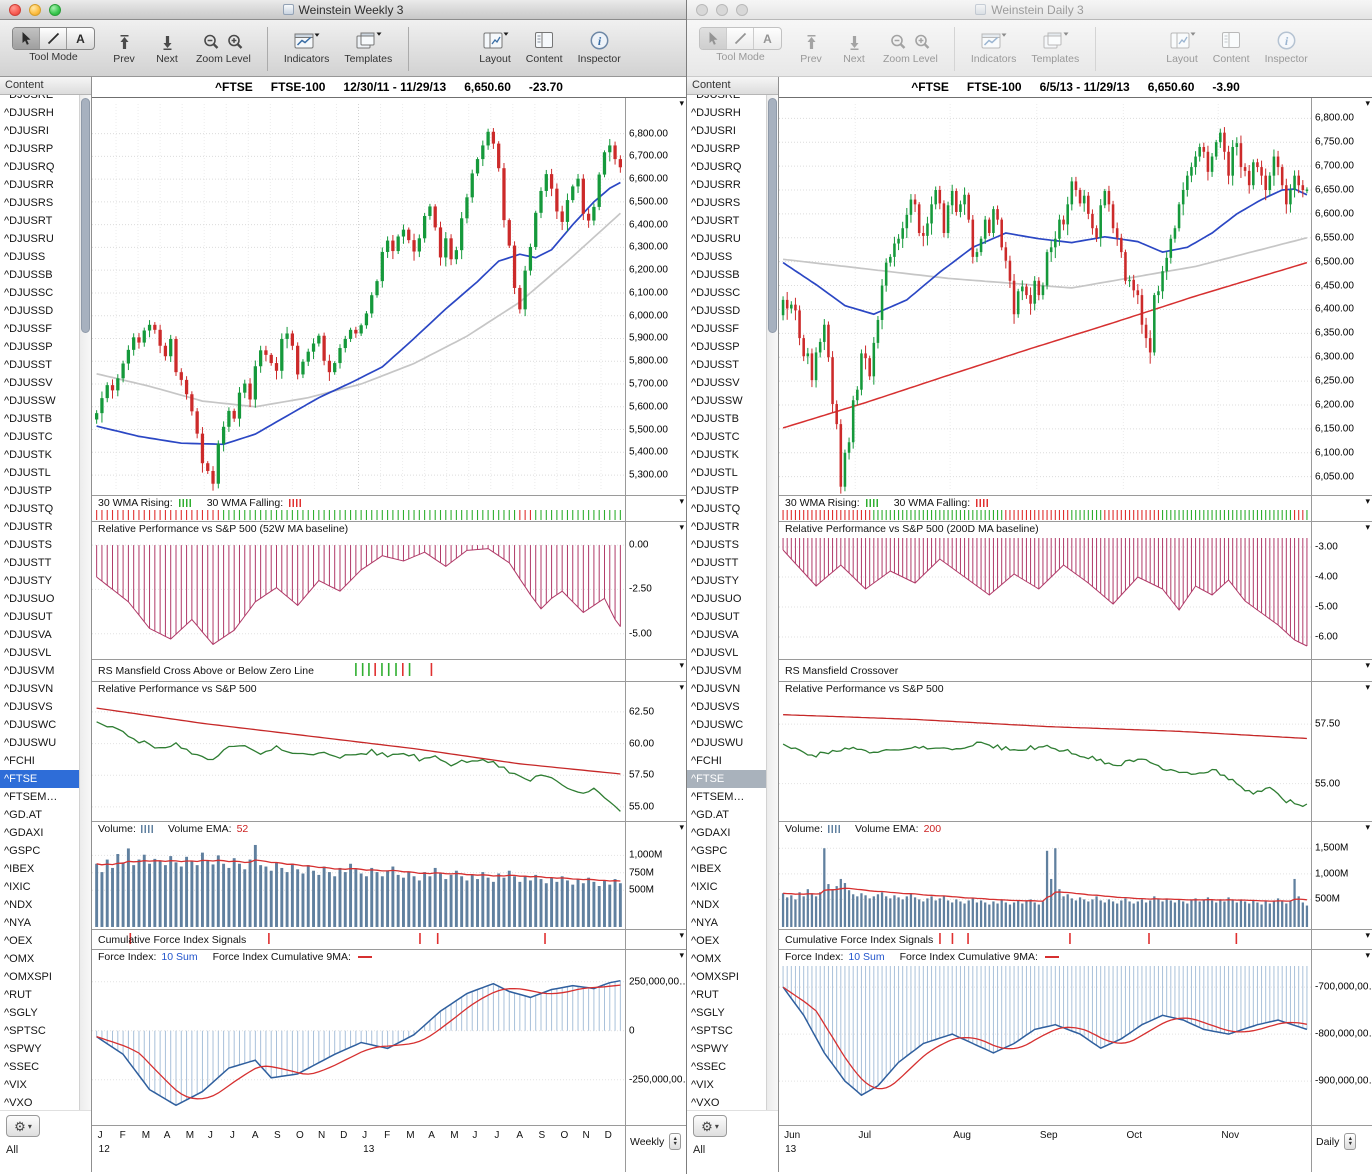 This screenshot has height=1174, width=1372. Describe the element at coordinates (368, 45) in the screenshot. I see `templates-button: Templates` at that location.